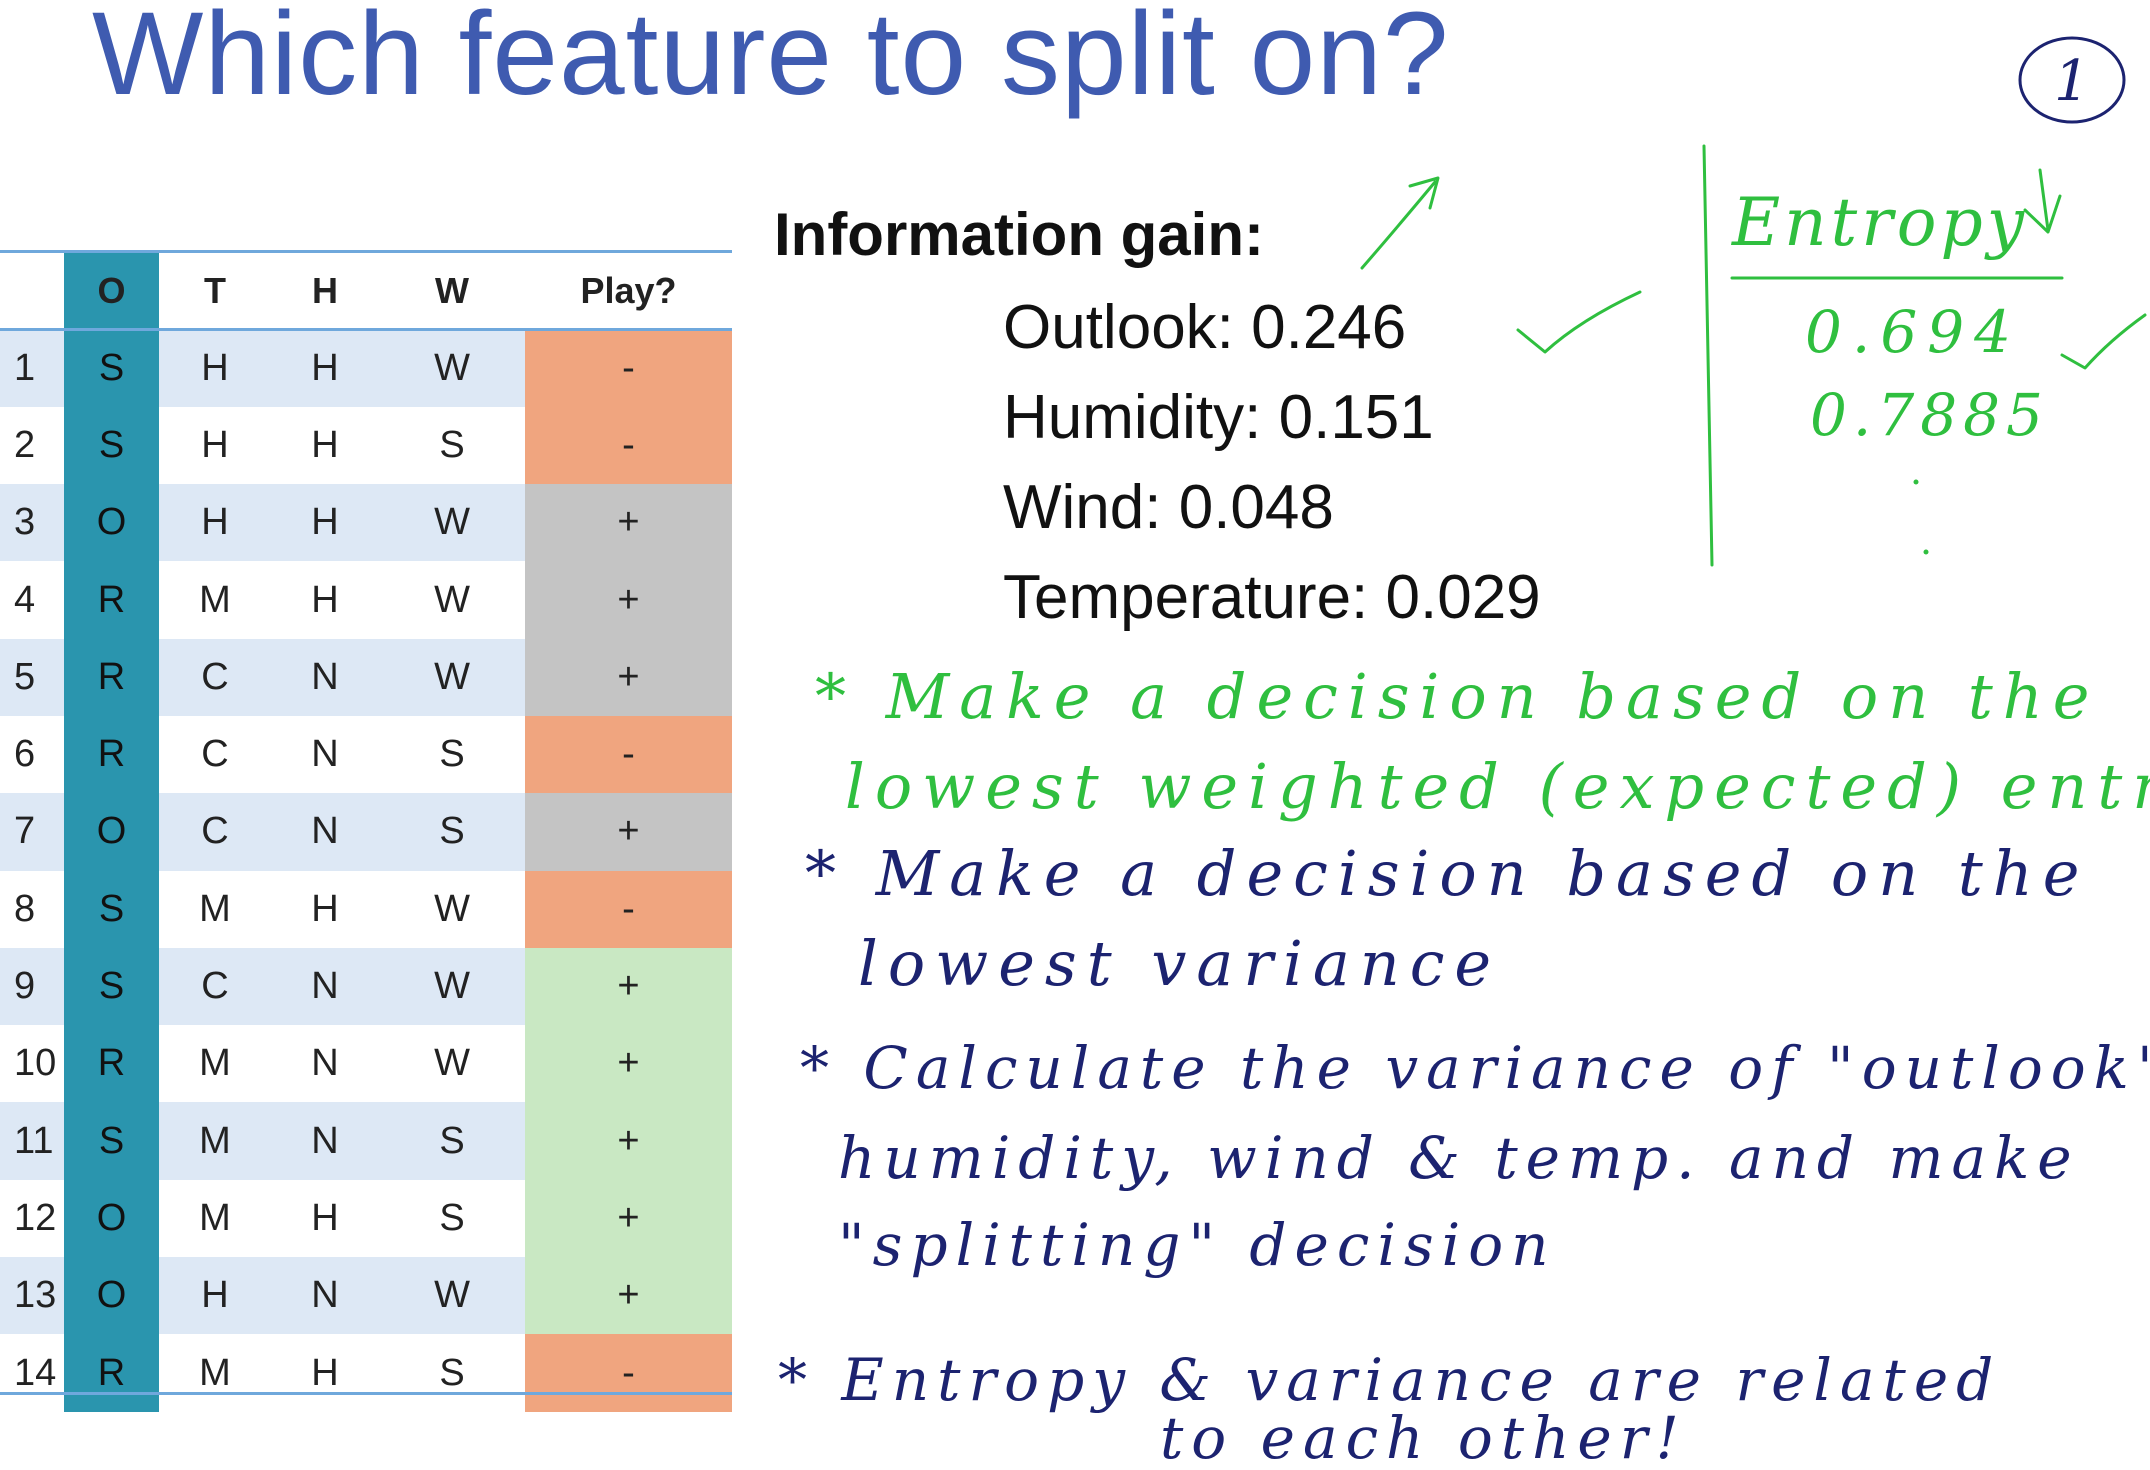 The width and height of the screenshot is (2150, 1470). What do you see at coordinates (35, 1063) in the screenshot?
I see `row-index: 10` at bounding box center [35, 1063].